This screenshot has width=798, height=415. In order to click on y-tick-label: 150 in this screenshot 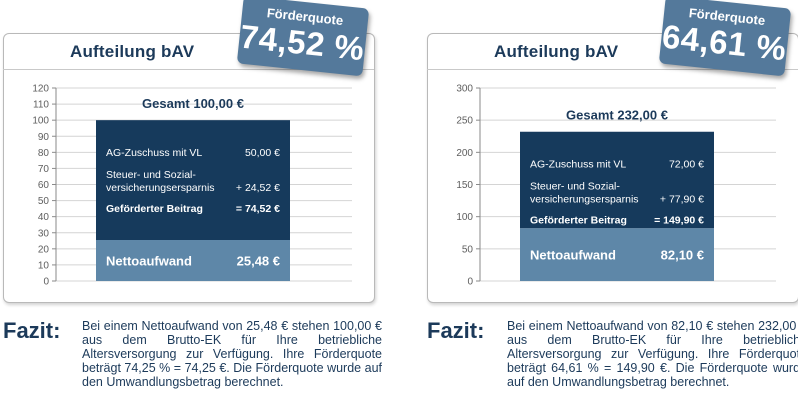, I will do `click(464, 185)`.